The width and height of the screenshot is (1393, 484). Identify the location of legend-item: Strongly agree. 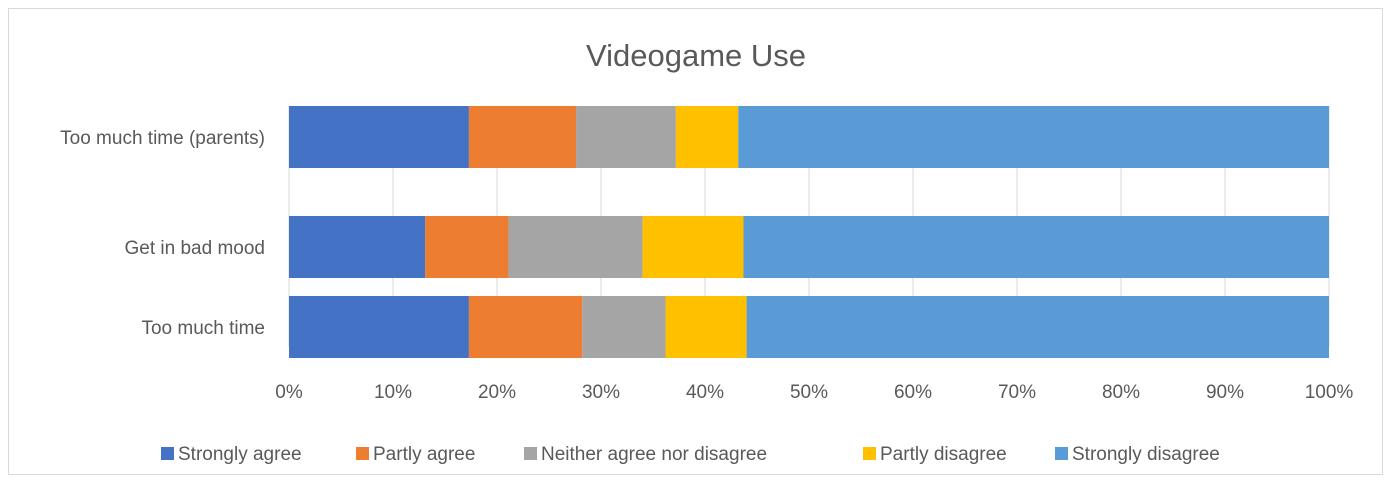
(231, 454).